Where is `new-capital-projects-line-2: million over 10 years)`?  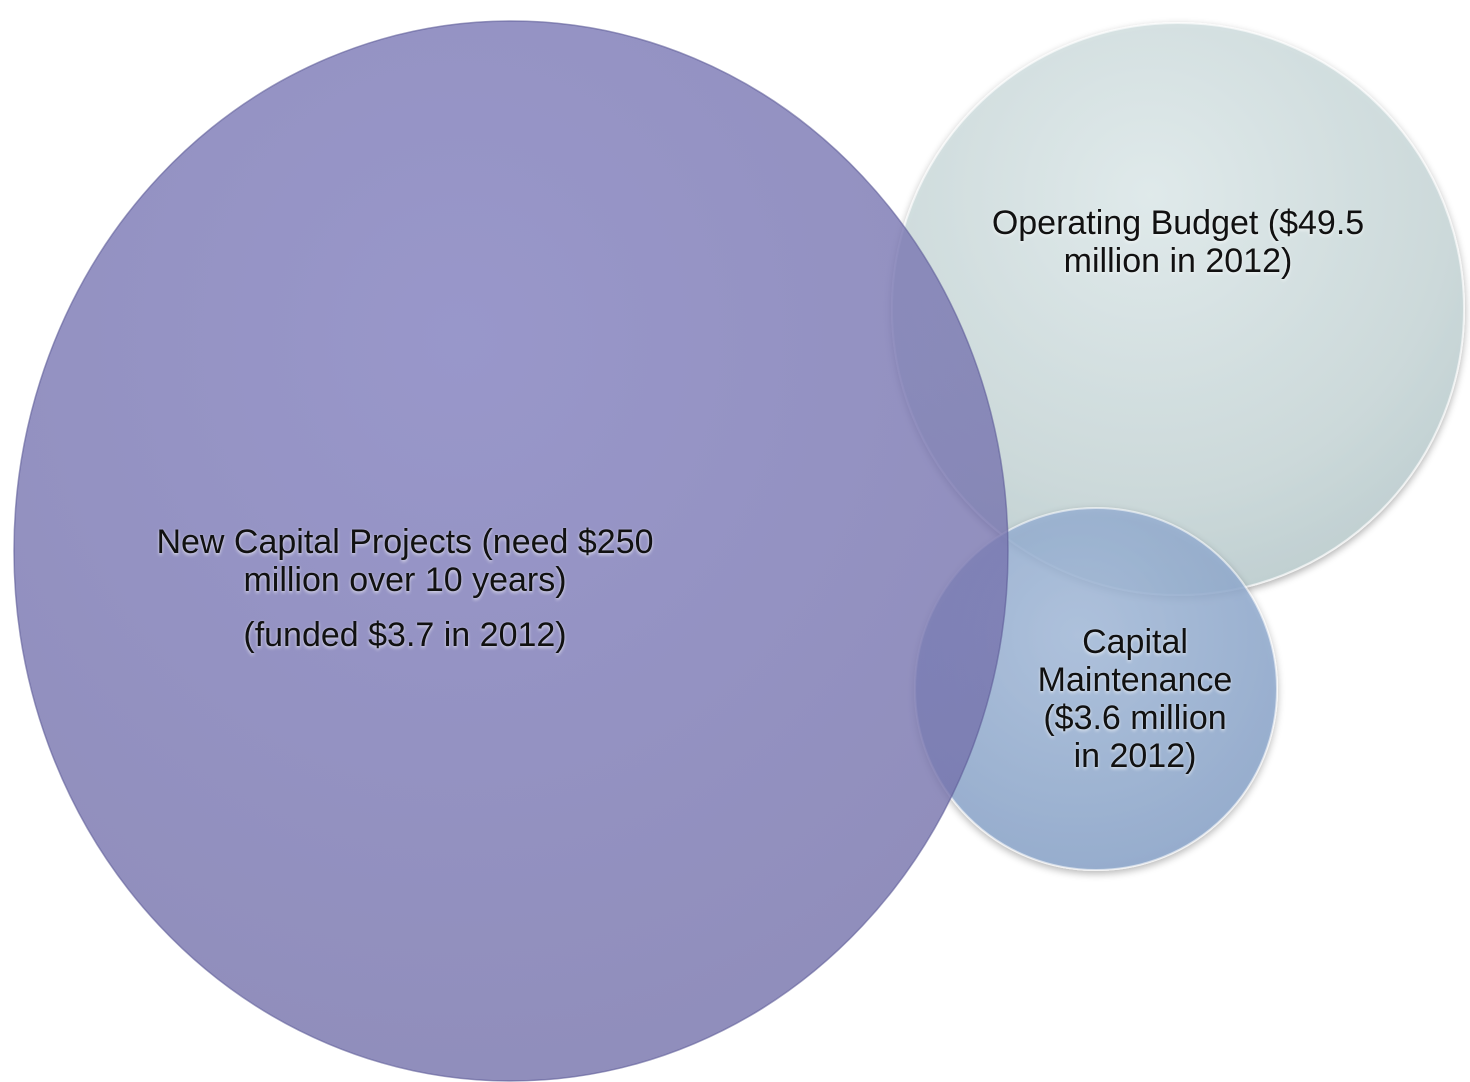 new-capital-projects-line-2: million over 10 years) is located at coordinates (405, 580).